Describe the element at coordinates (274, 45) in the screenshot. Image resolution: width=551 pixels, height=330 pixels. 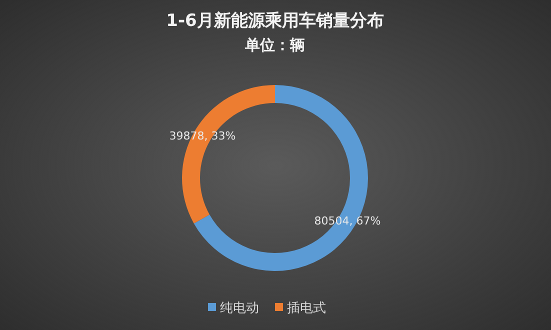
I see `chart-subtitle: 单位：辆` at that location.